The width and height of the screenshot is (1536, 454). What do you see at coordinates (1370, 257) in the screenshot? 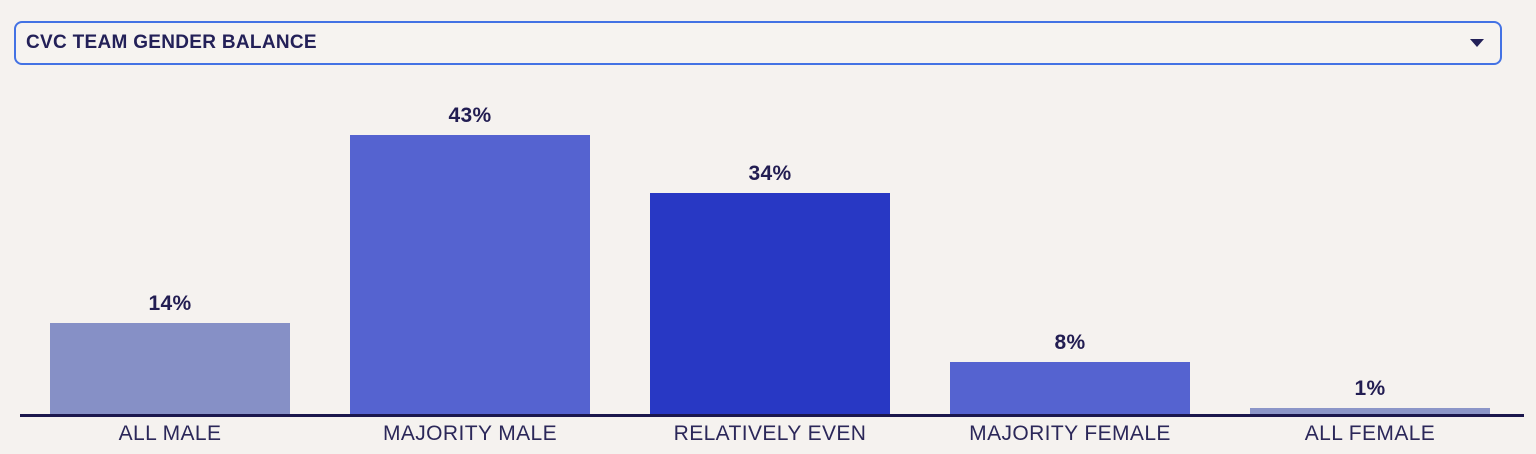
I see `bar-column: 1%` at bounding box center [1370, 257].